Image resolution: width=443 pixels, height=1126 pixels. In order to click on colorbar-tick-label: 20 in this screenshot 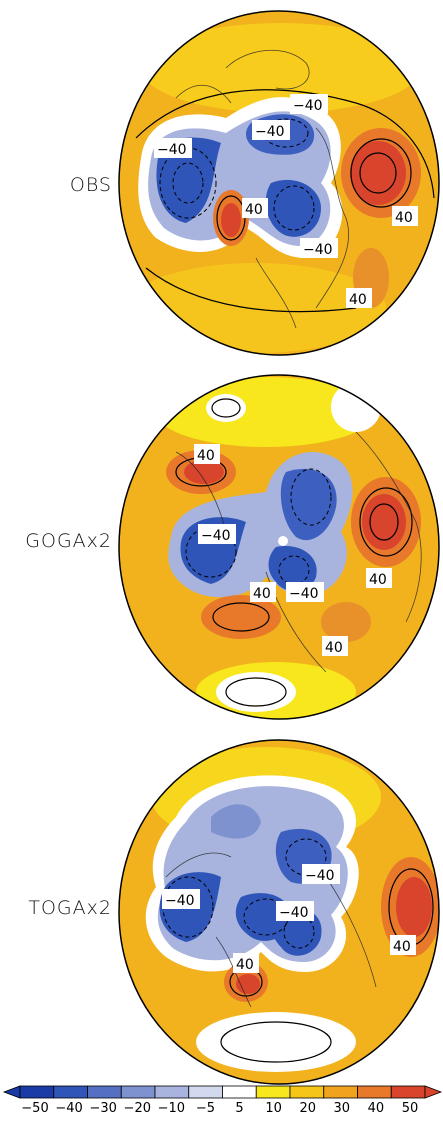, I will do `click(307, 1108)`.